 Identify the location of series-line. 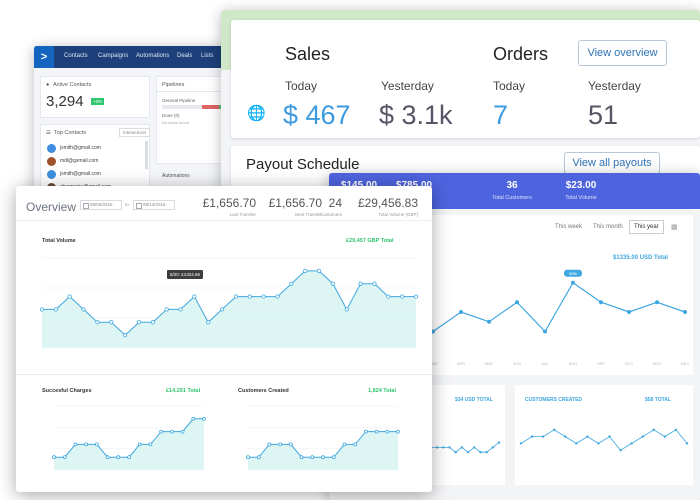
(229, 303).